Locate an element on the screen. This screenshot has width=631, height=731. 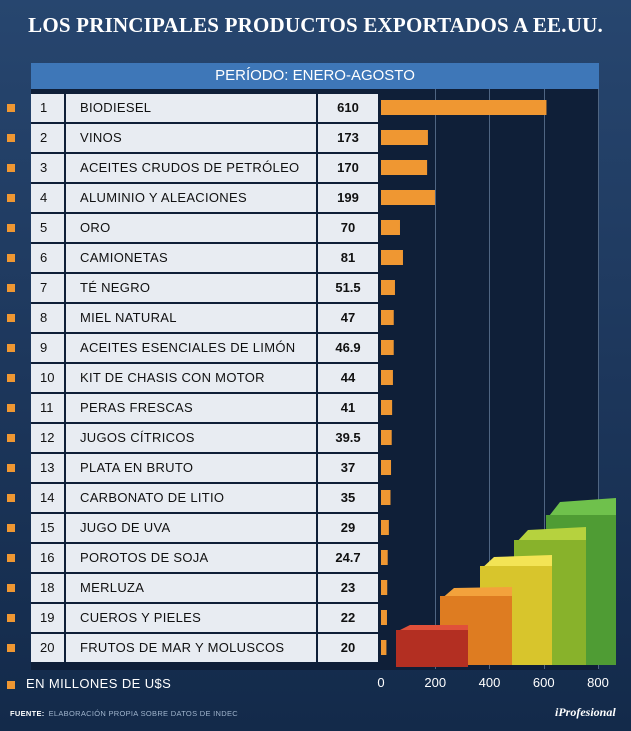
rank-cell: 6 is located at coordinates (47, 258).